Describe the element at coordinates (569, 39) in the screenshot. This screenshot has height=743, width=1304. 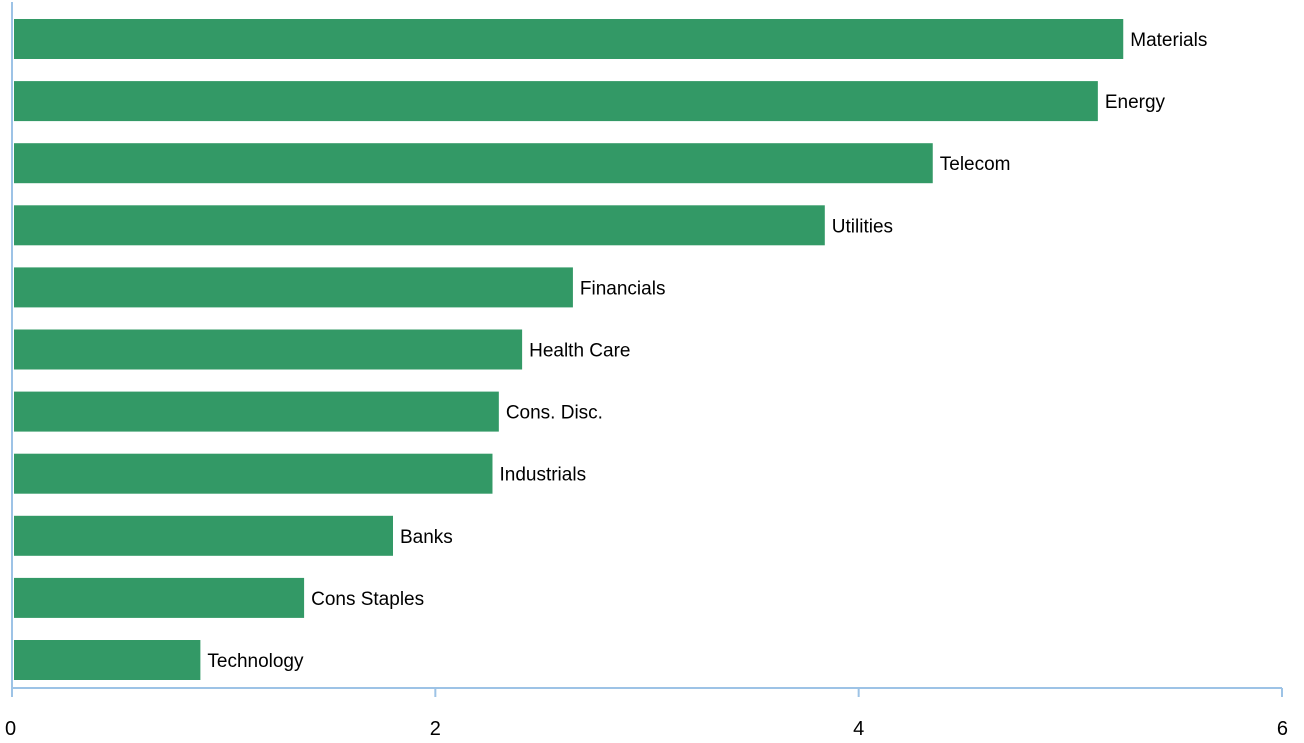
I see `bar-materials` at that location.